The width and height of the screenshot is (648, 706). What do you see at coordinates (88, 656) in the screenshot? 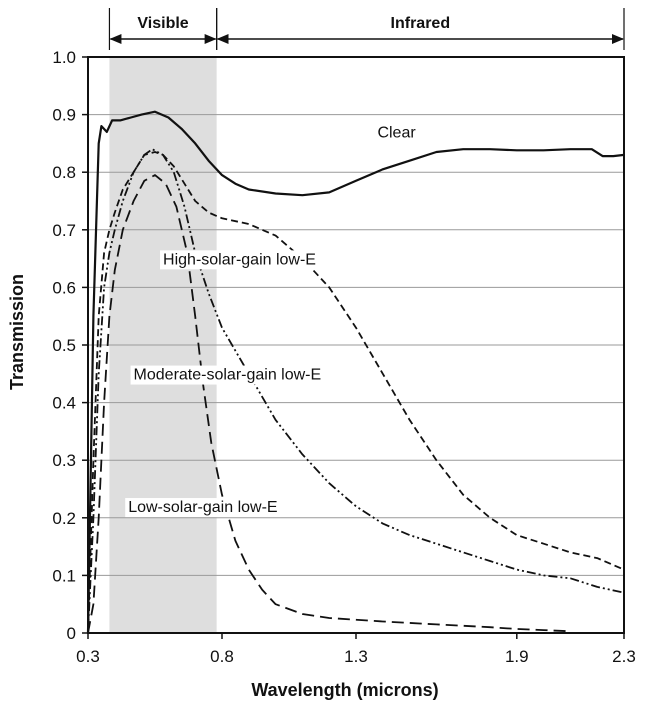
I see `x-tick-label: 0.3` at bounding box center [88, 656].